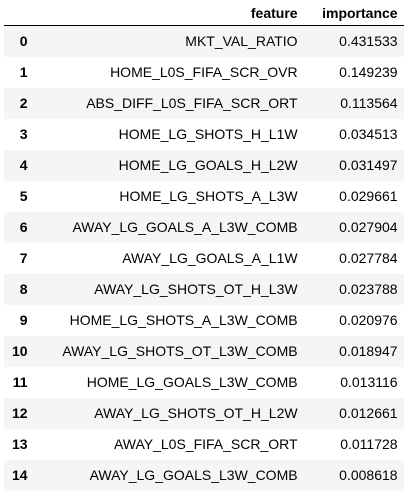 The image size is (409, 504). Describe the element at coordinates (180, 351) in the screenshot. I see `feature-cell: AWAY_LG_SHOTS_OT_L3W_COMB` at that location.